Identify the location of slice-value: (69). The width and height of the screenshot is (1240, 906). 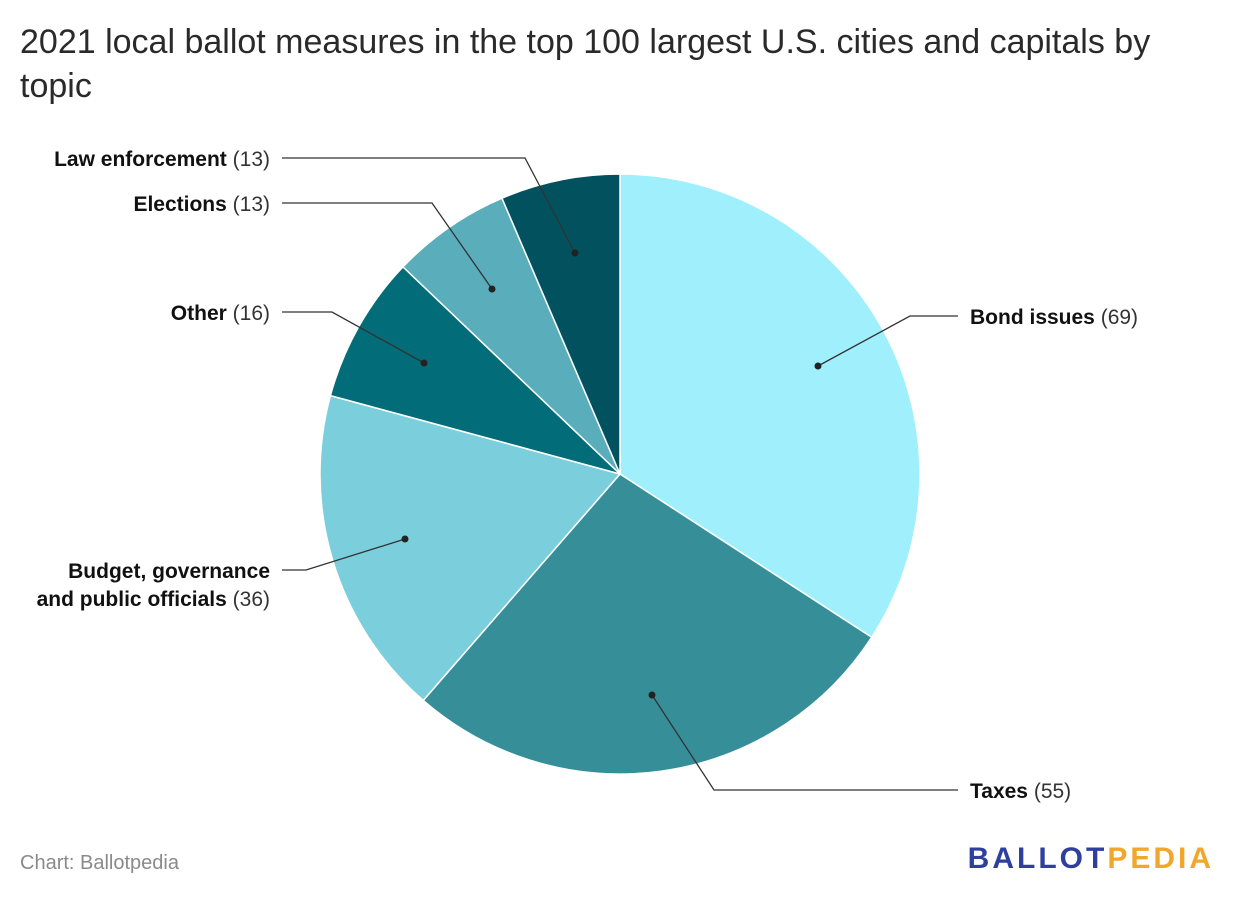
(1116, 317).